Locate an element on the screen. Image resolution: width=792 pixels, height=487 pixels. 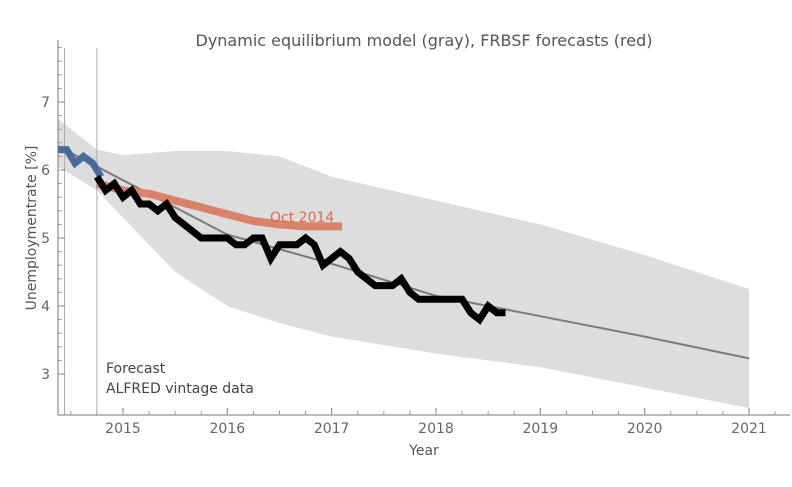
forecast-series-label: Oct 2014 is located at coordinates (302, 218).